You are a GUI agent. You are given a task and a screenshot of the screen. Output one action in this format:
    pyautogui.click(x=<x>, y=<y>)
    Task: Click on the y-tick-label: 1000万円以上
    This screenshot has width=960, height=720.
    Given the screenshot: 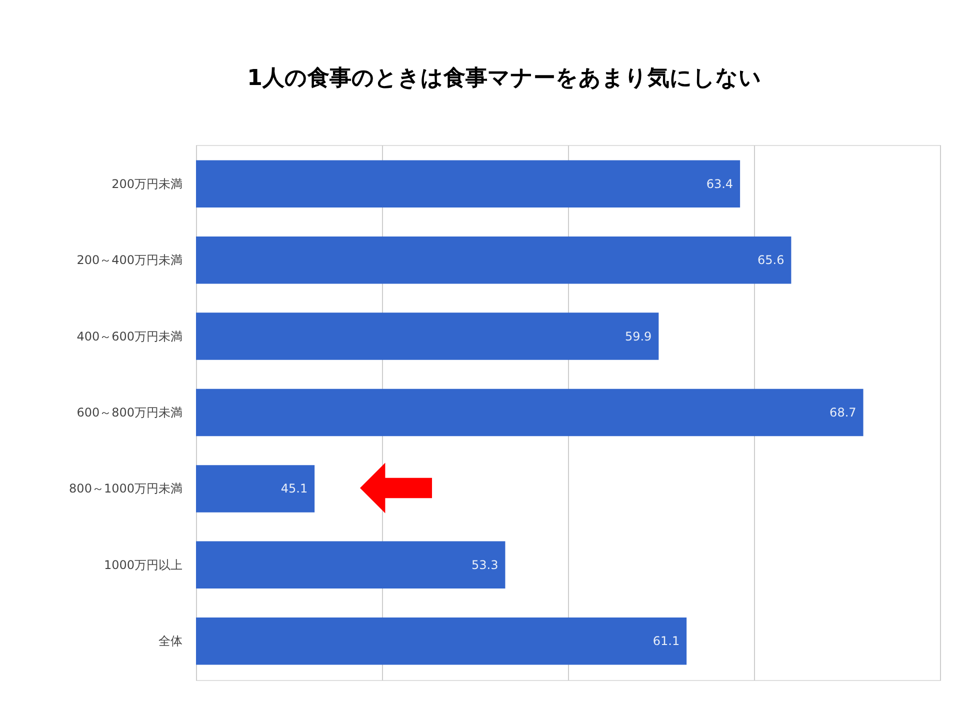 What is the action you would take?
    pyautogui.click(x=143, y=565)
    